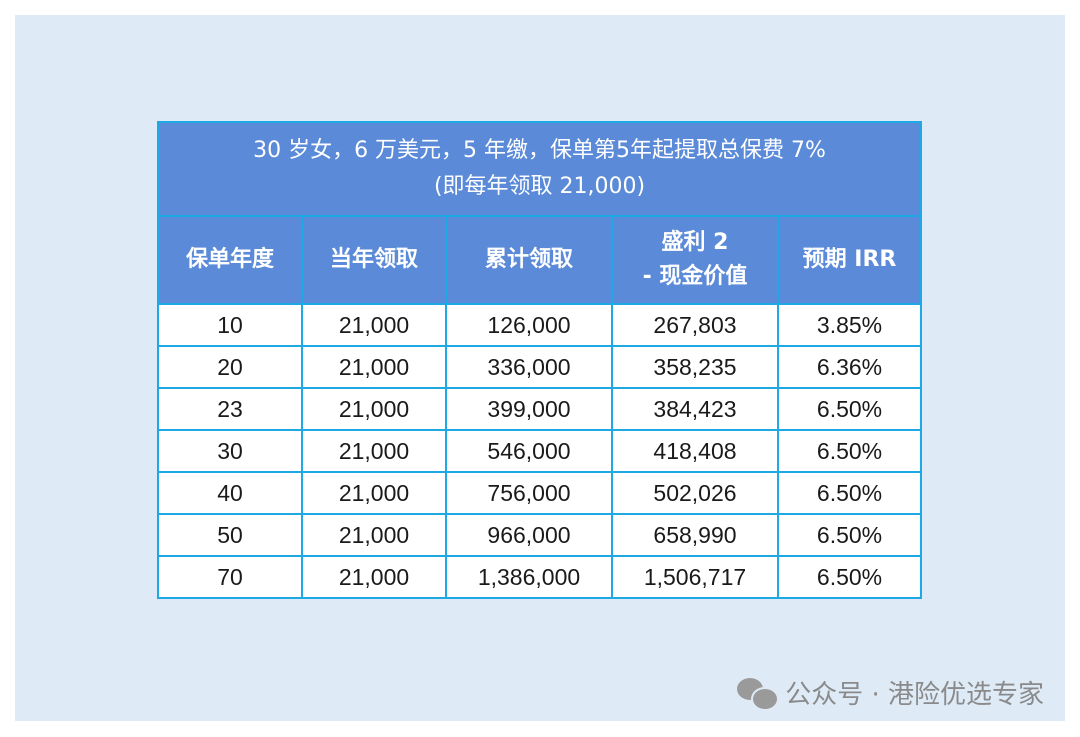  I want to click on cell-cumulative: 966,000, so click(529, 535).